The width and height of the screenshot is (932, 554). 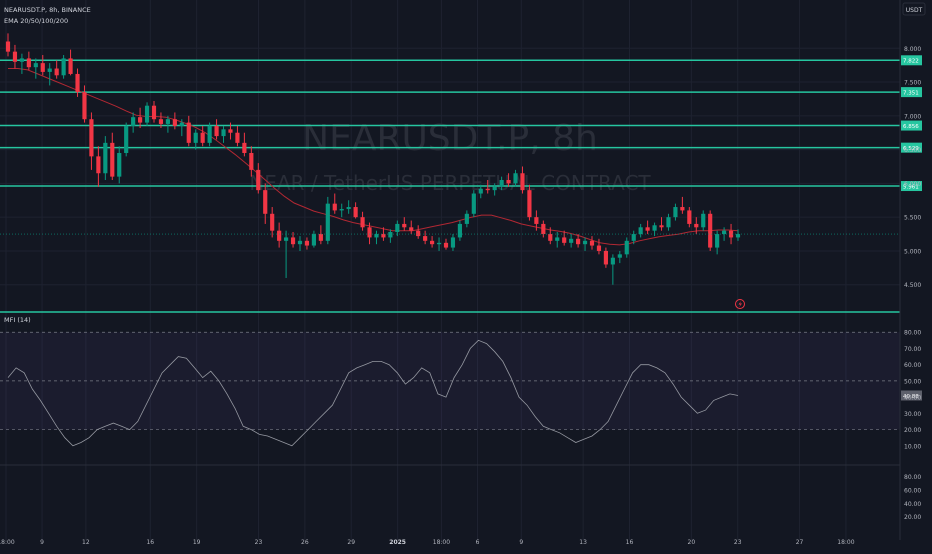 I want to click on indicator-info: EMA 20/50/100/200, so click(x=36, y=21).